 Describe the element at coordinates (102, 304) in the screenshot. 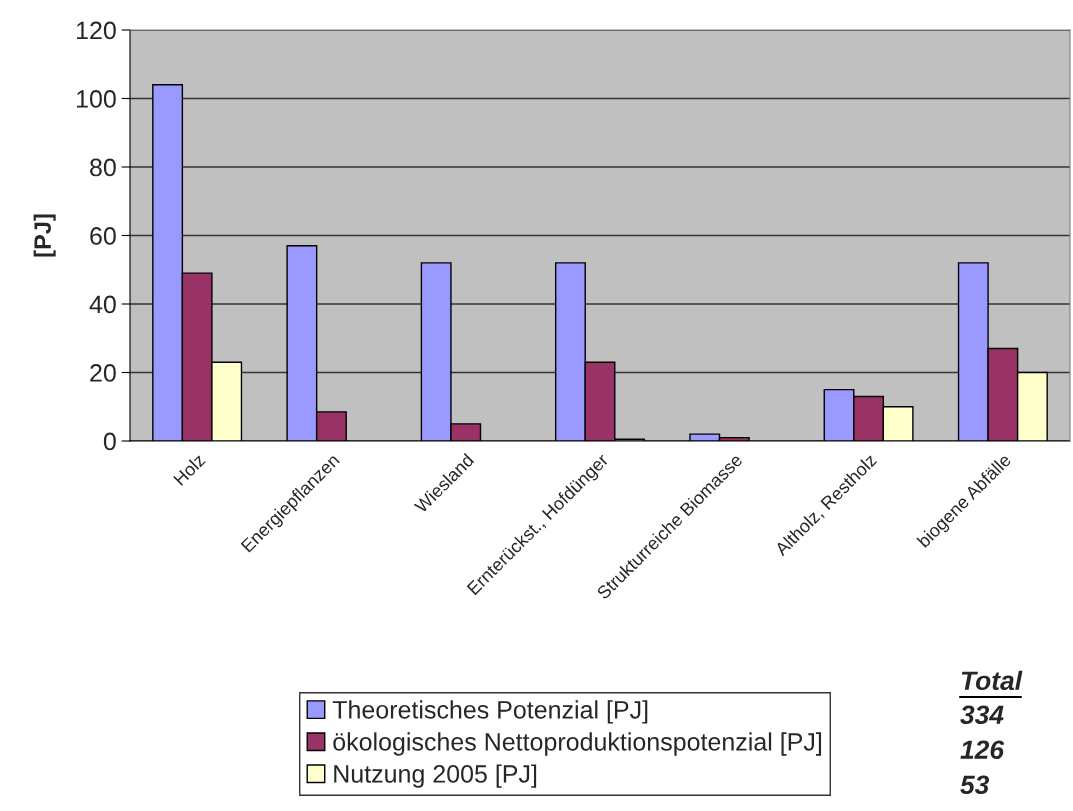

I see `y-tick-label: 40` at that location.